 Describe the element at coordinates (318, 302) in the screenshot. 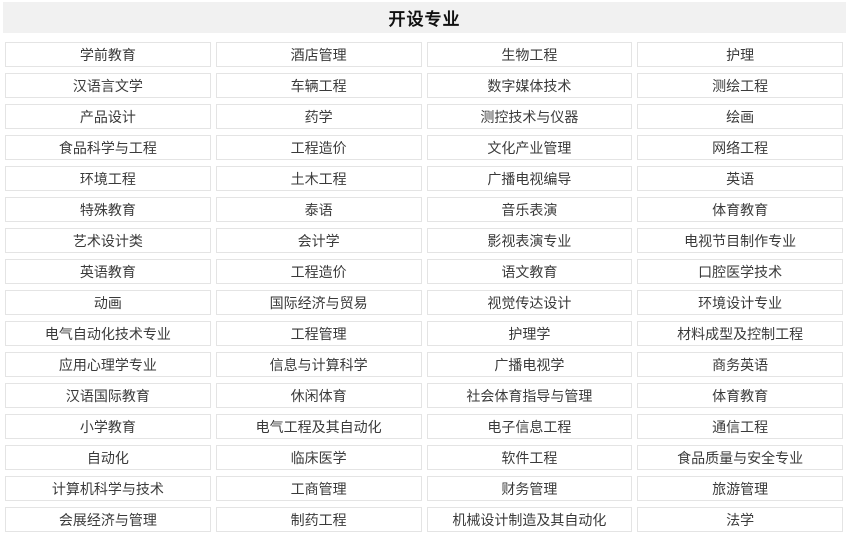

I see `major-cell: 国际经济与贸易` at that location.